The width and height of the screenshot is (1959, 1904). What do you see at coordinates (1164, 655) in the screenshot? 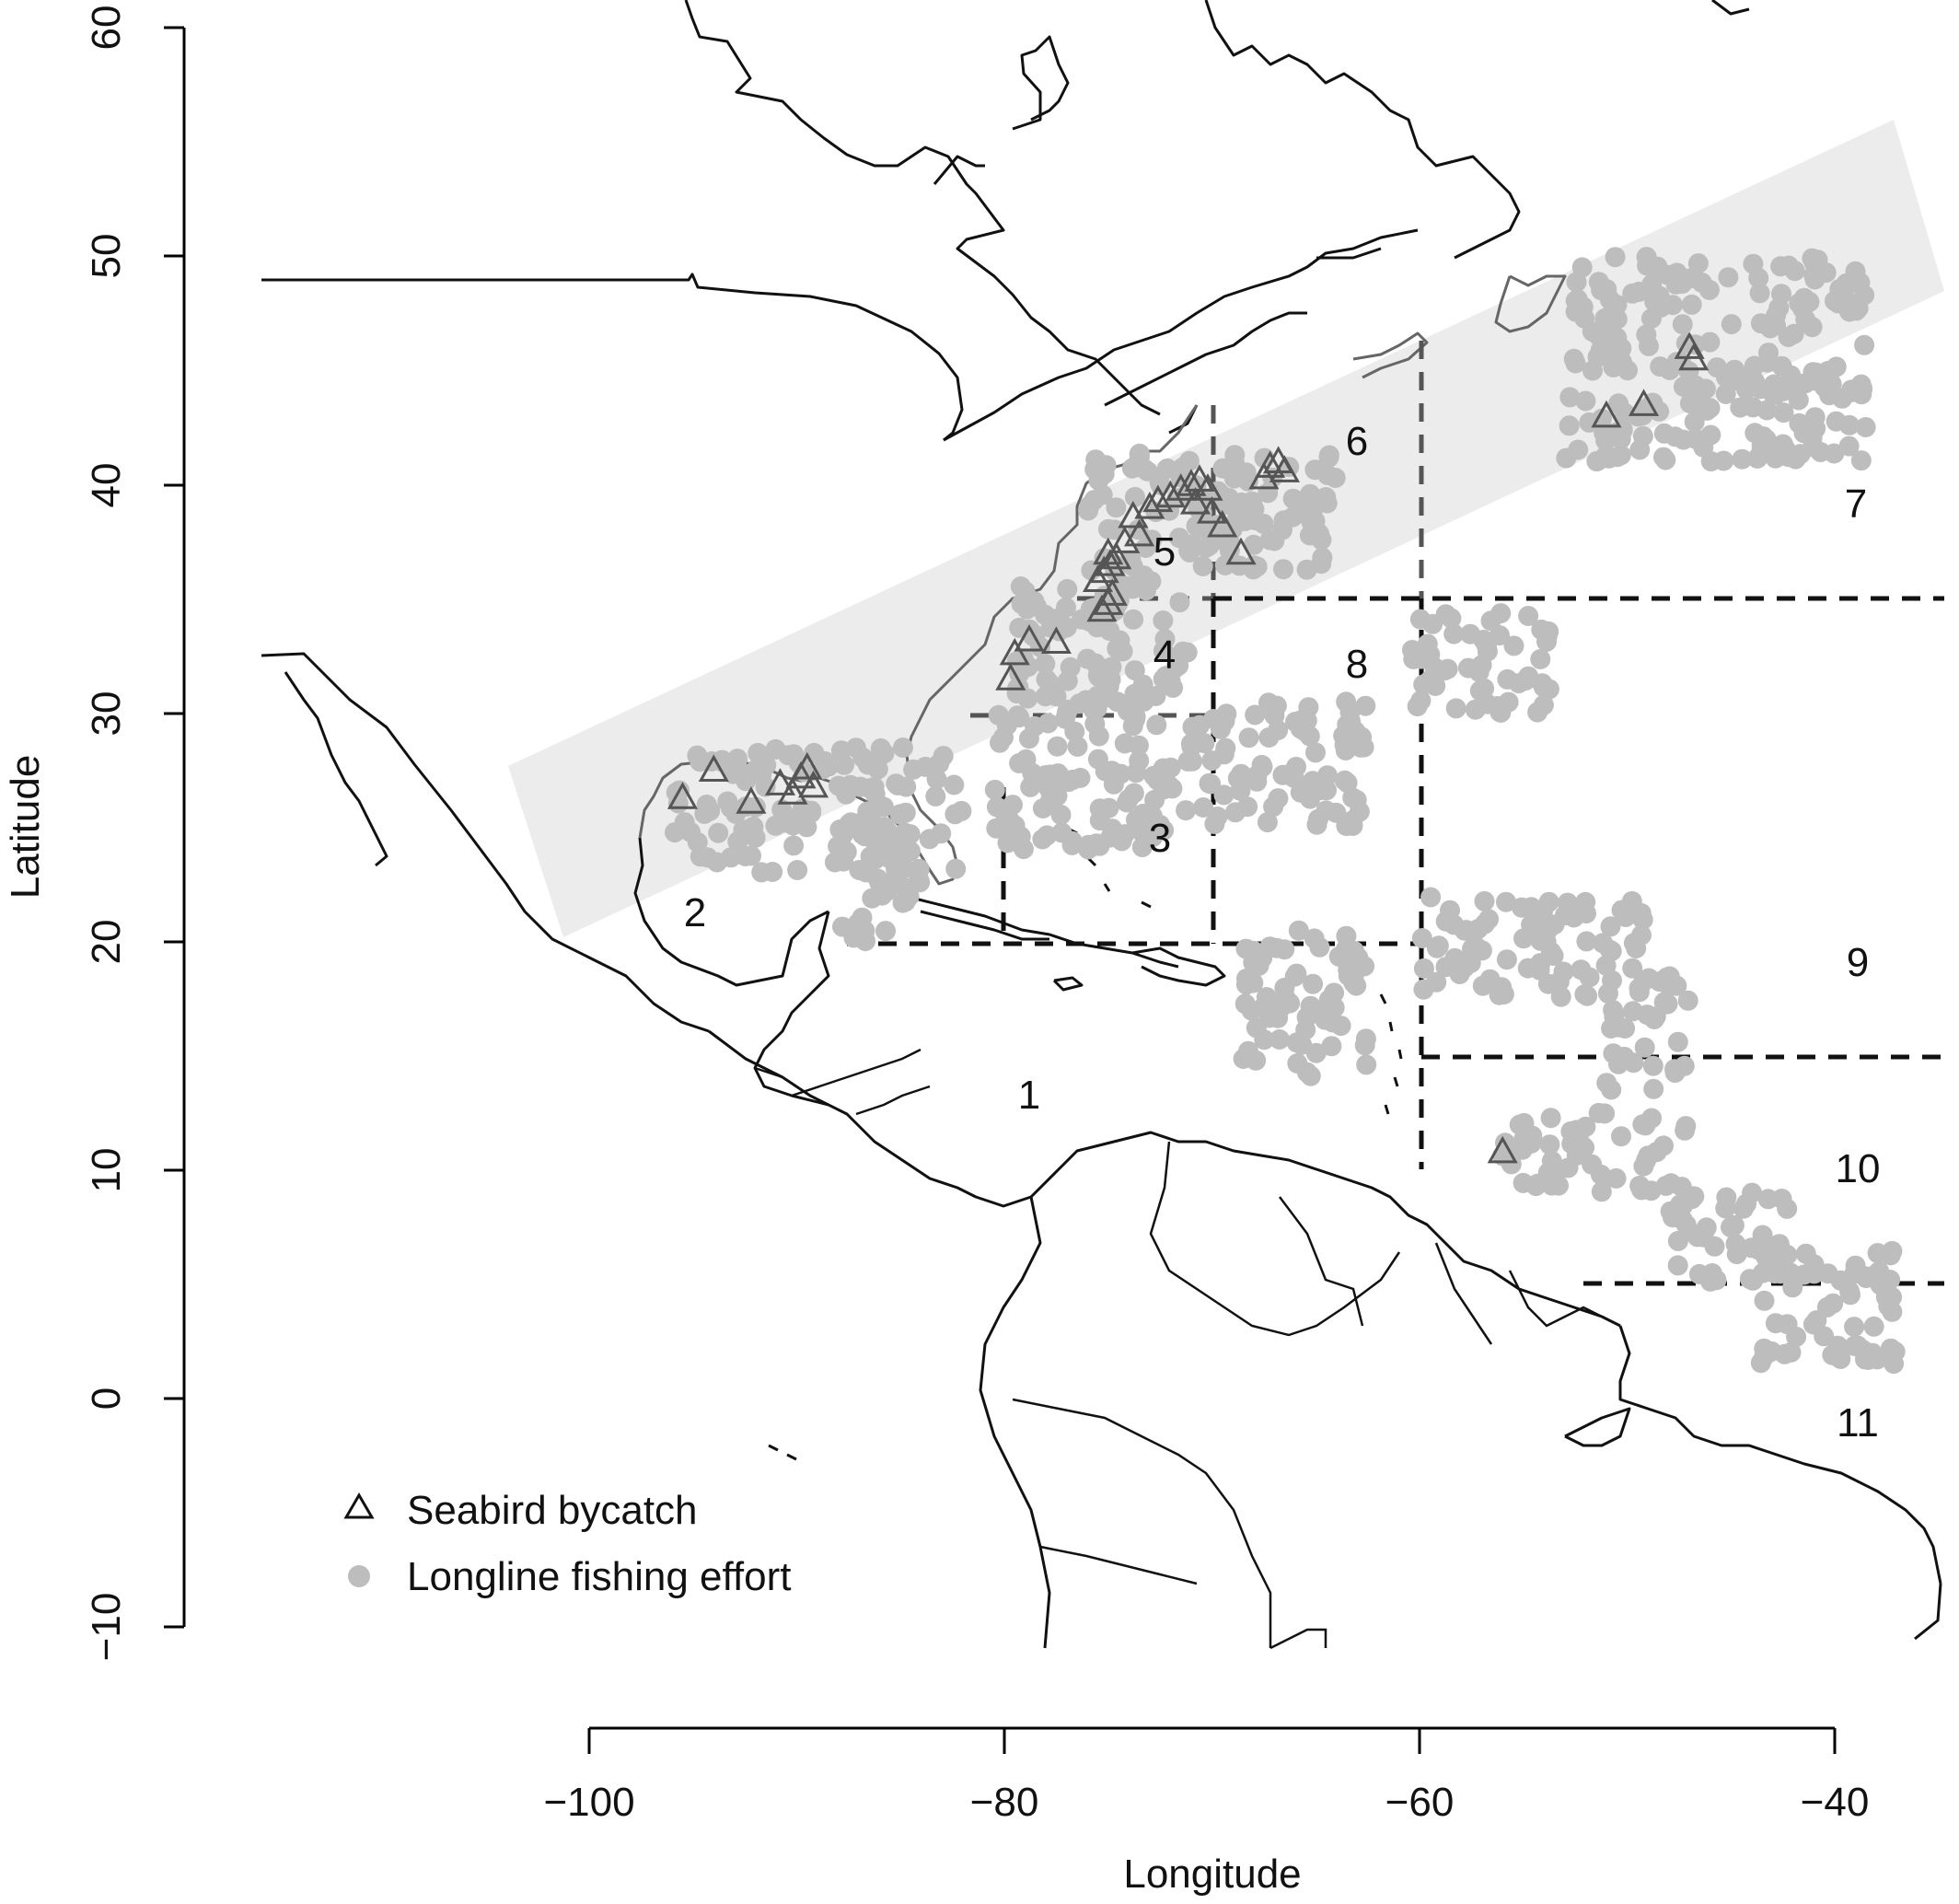
I see `region-label-4: 4` at bounding box center [1164, 655].